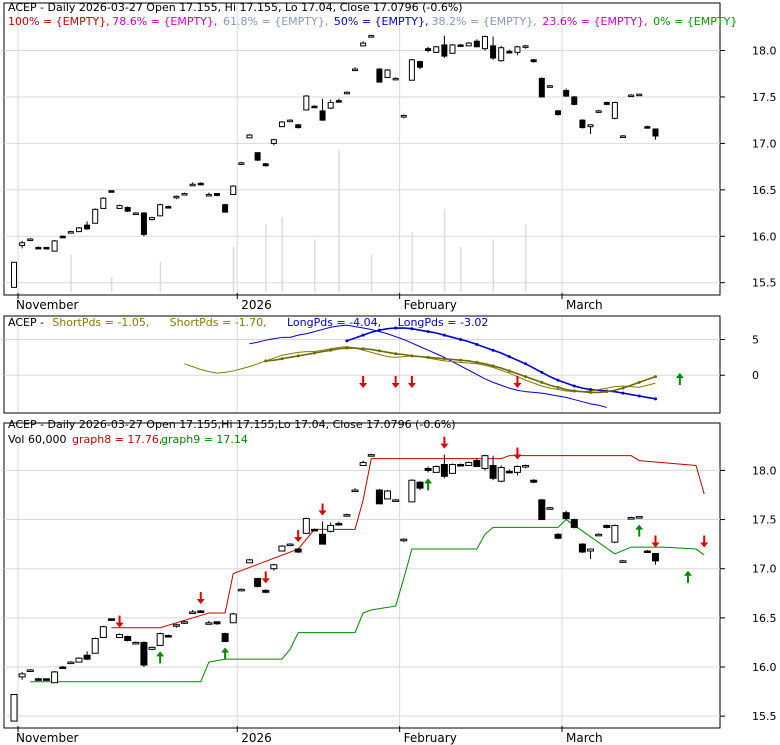 The width and height of the screenshot is (780, 745). What do you see at coordinates (764, 569) in the screenshot?
I see `signal-tick-label: 17.0` at bounding box center [764, 569].